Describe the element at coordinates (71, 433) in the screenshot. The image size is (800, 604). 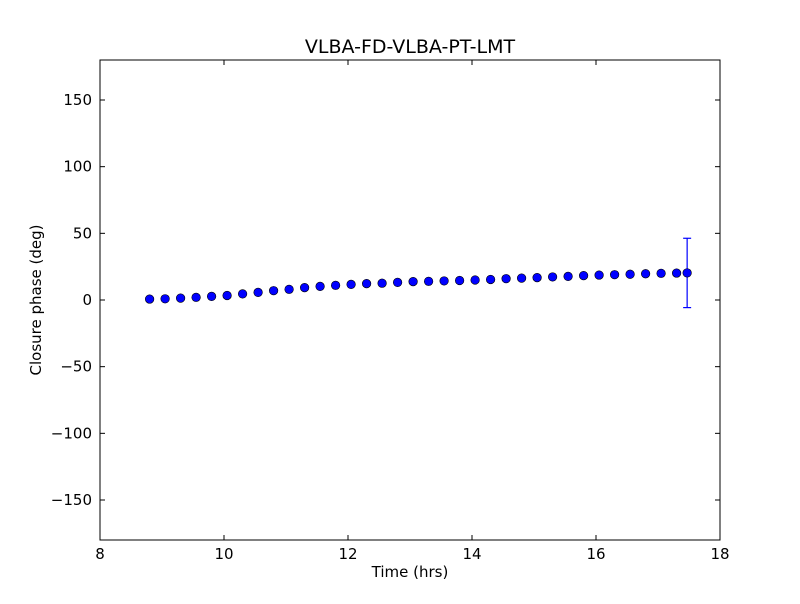
I see `y-tick-label: −100` at that location.